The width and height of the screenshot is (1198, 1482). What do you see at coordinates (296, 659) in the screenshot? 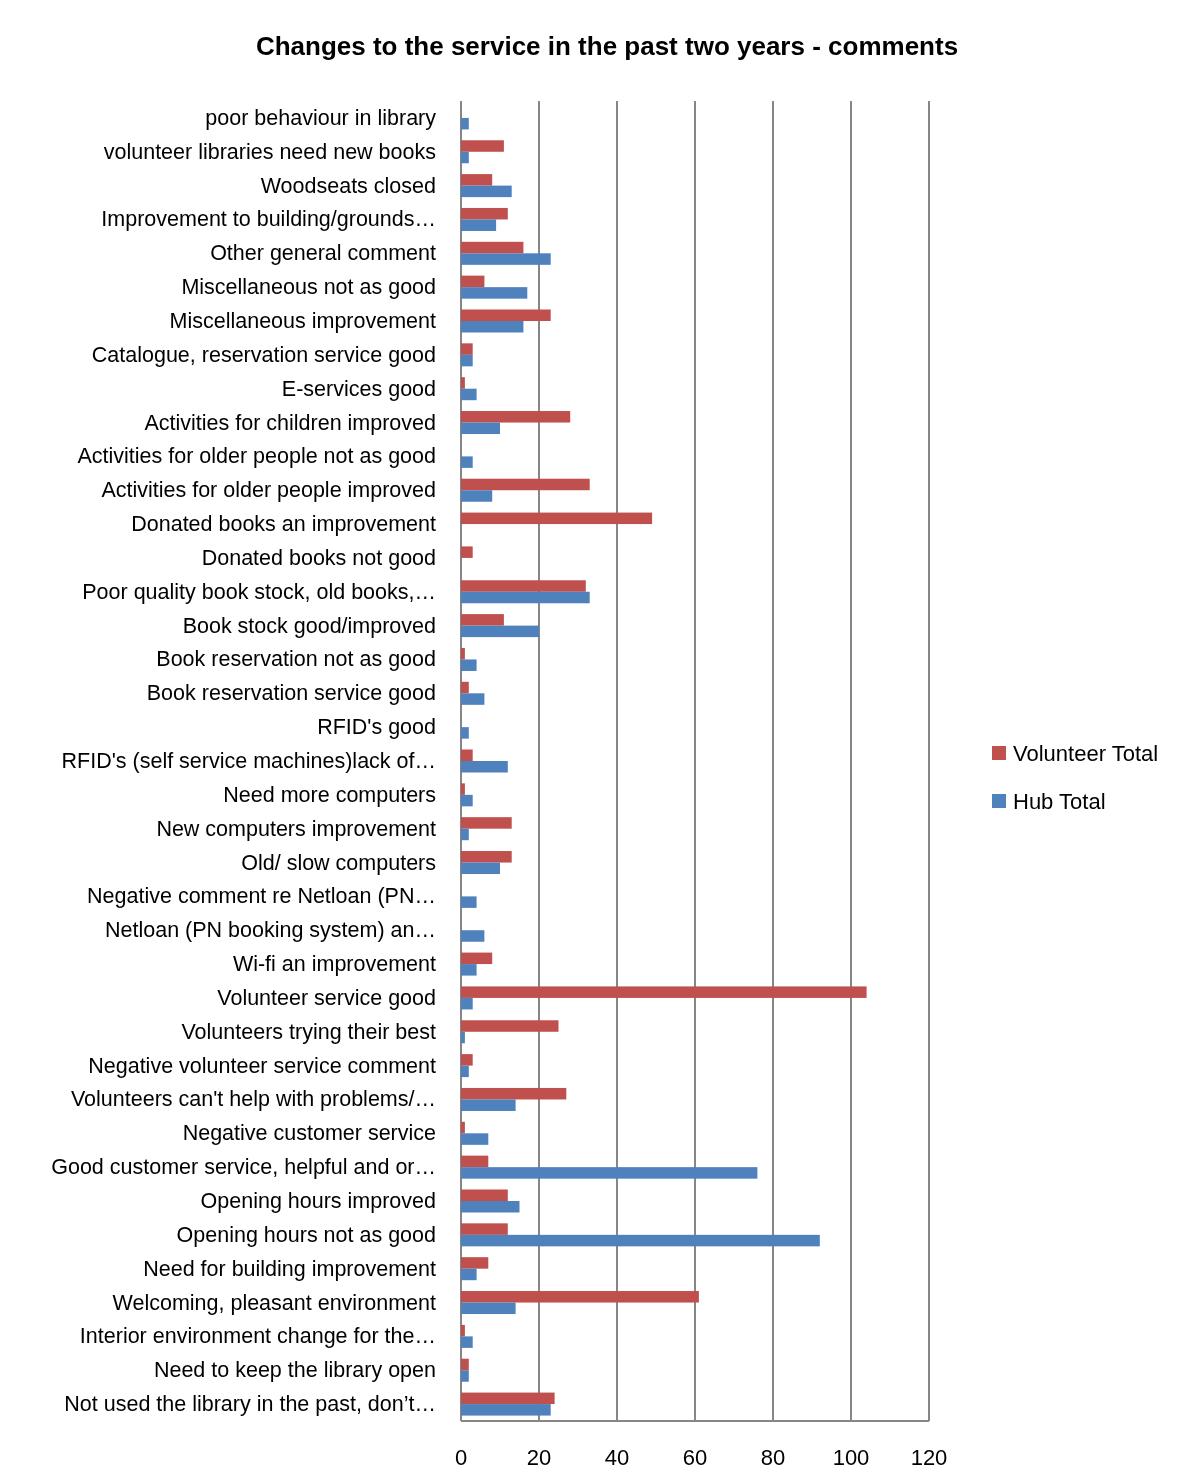
I see `y-tick-label: Book reservation not as good` at bounding box center [296, 659].